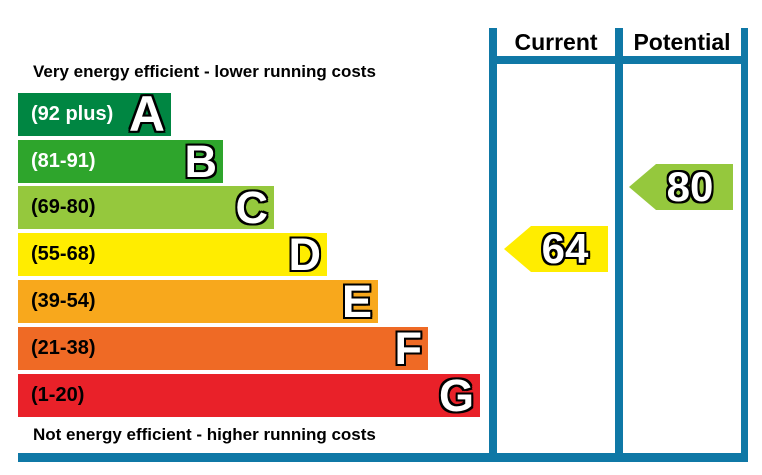  Describe the element at coordinates (120, 161) in the screenshot. I see `band: (81-91) B` at that location.